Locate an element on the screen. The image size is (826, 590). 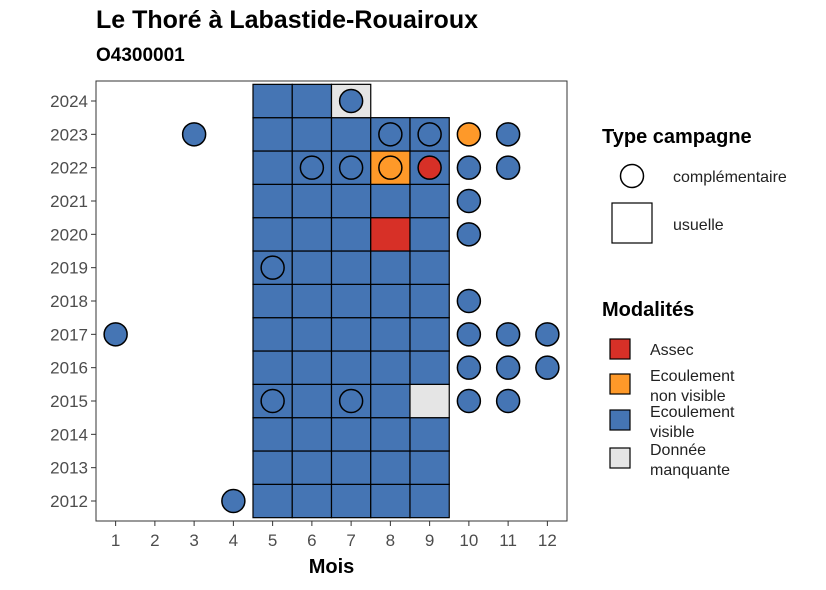
legend-label-ecoulement-visible-1: visible is located at coordinates (672, 432).